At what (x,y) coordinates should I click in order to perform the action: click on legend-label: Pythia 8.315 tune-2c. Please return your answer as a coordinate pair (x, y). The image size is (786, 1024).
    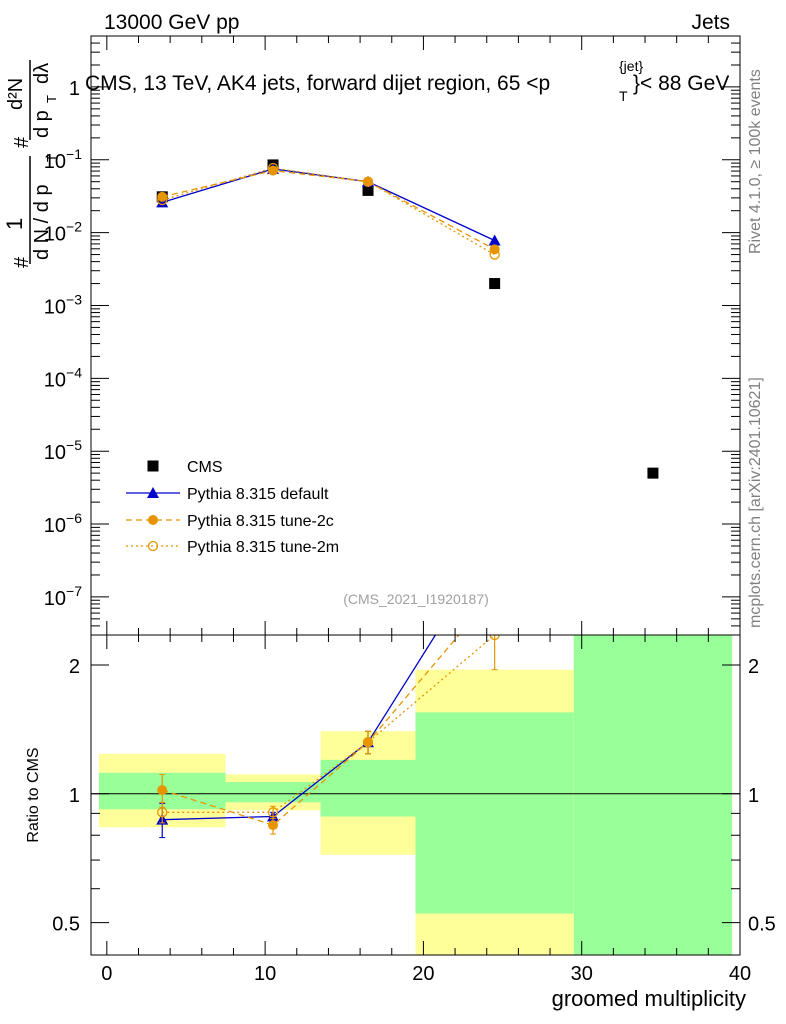
    Looking at the image, I should click on (260, 521).